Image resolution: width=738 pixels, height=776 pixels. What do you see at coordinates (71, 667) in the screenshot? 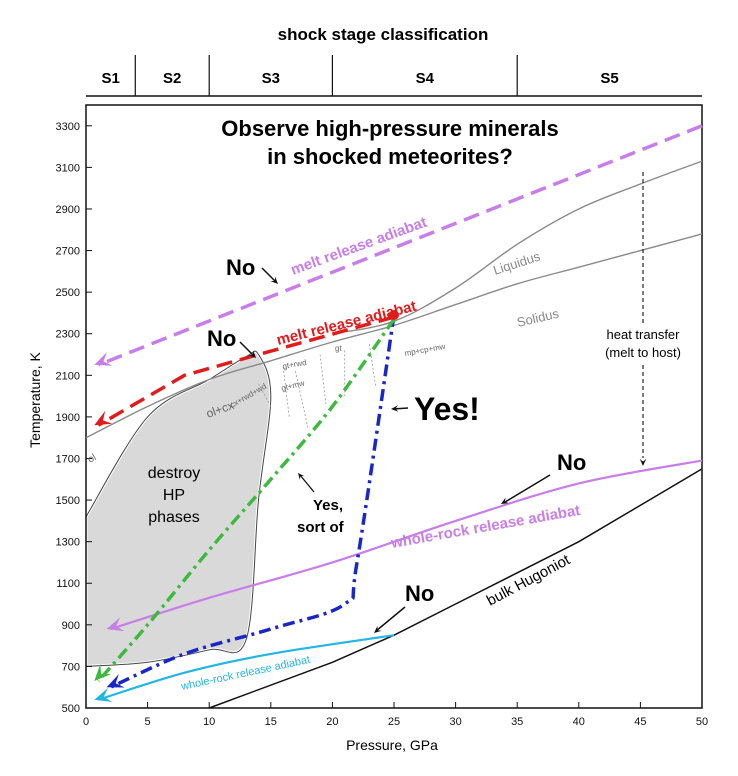
I see `y-tick-label: 700` at bounding box center [71, 667].